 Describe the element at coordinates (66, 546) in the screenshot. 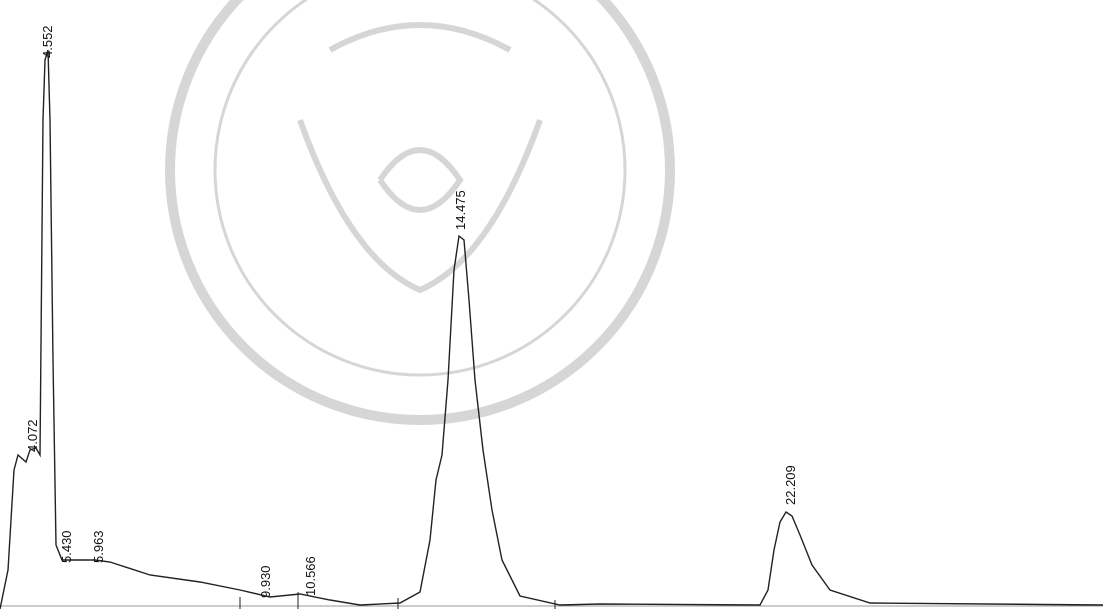

I see `peak-label: 5.430` at that location.